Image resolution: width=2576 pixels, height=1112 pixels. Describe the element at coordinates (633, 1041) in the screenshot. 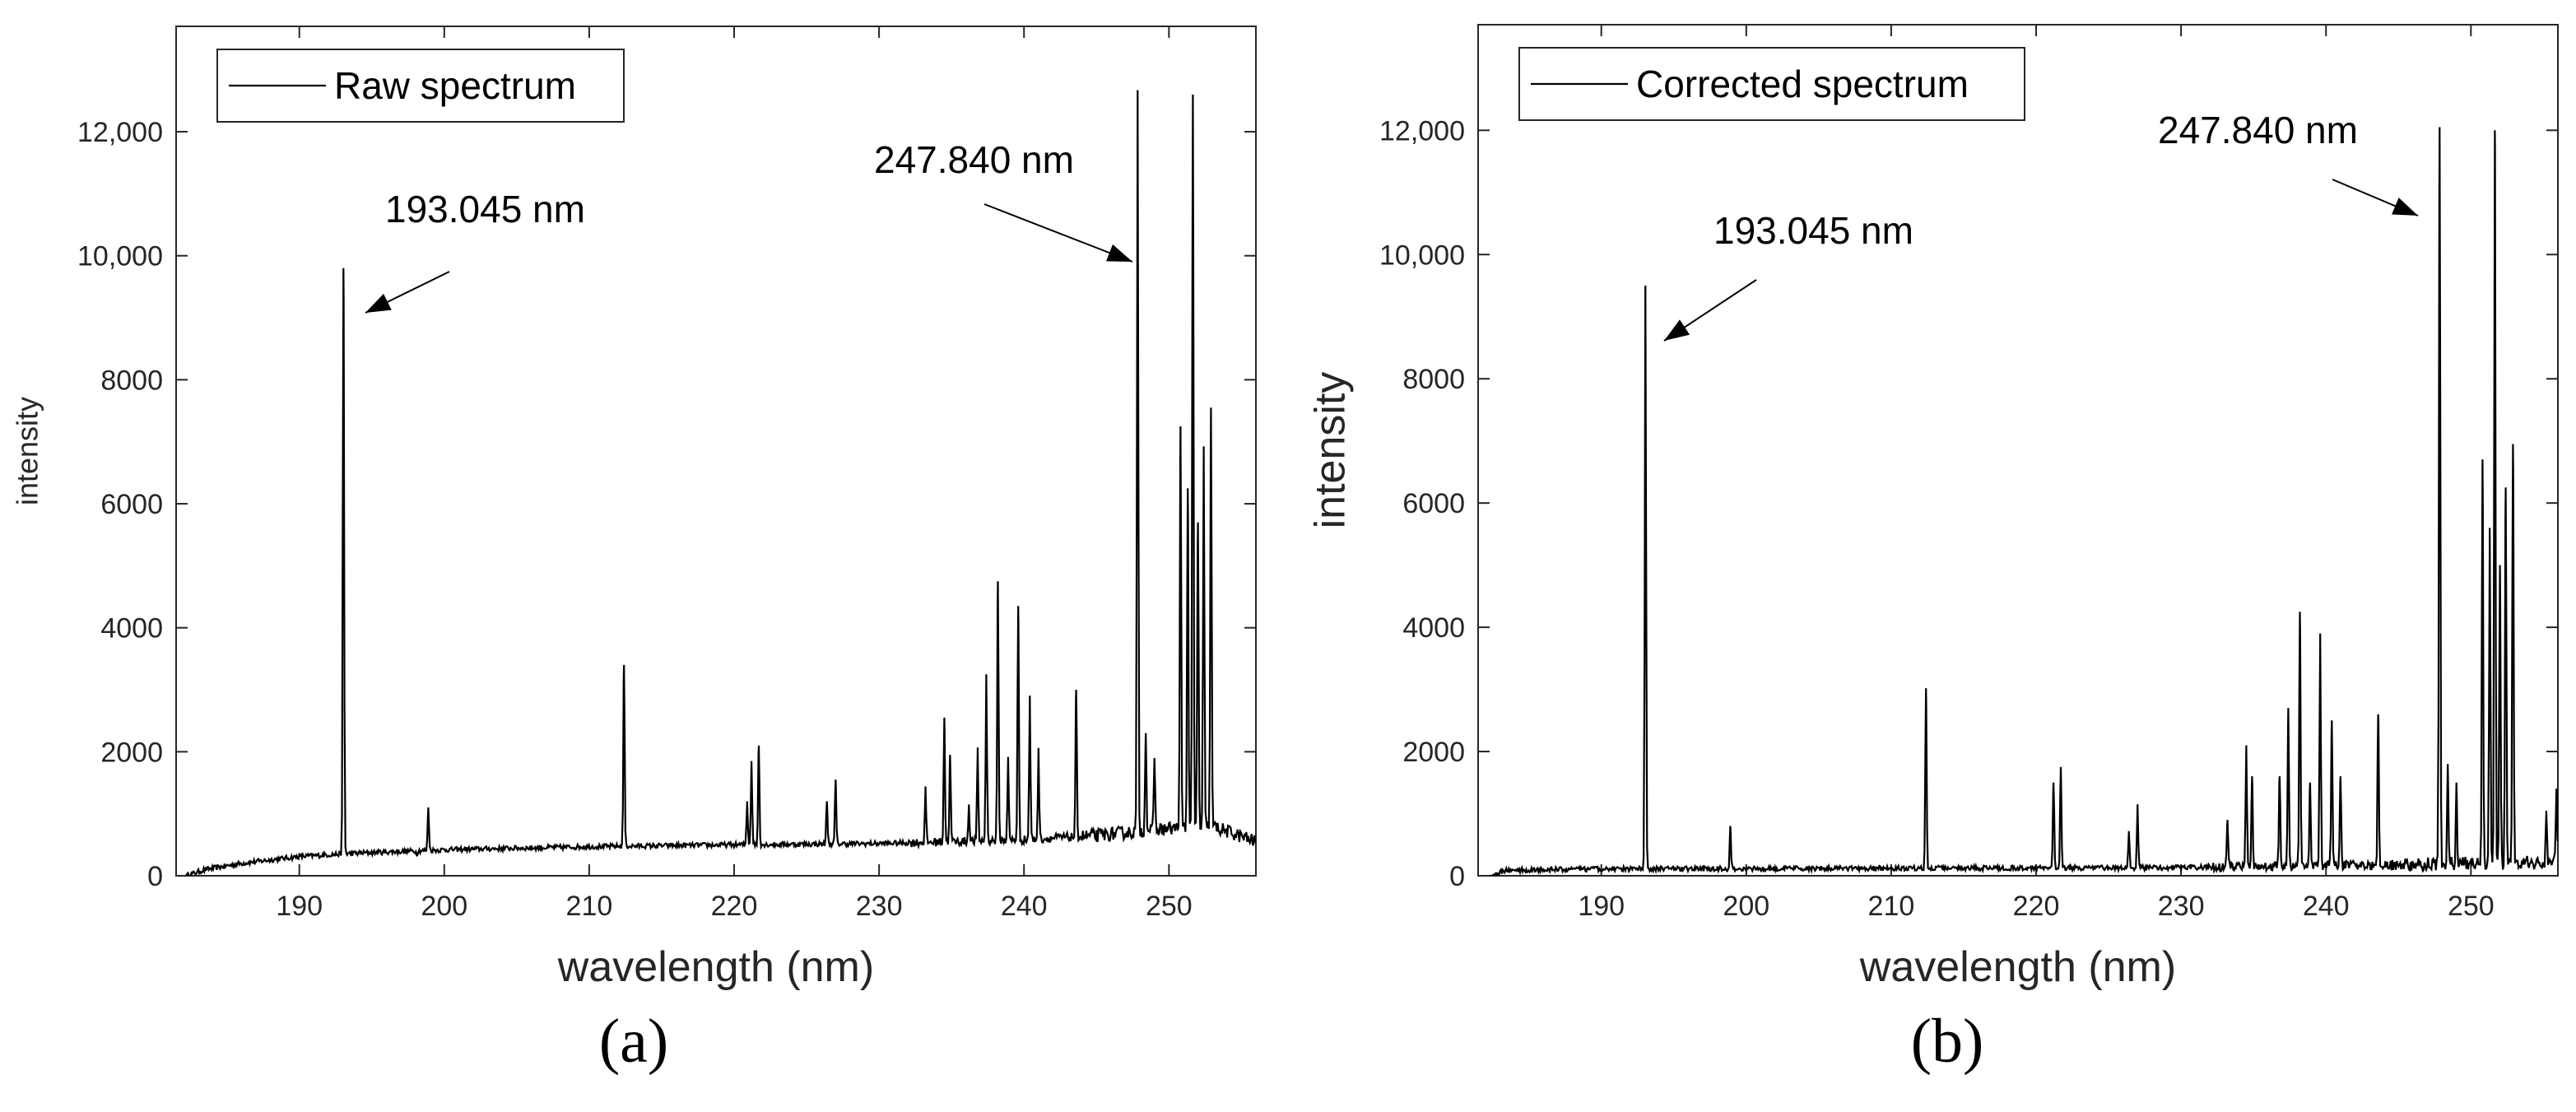

I see `panel-label: (a)` at that location.